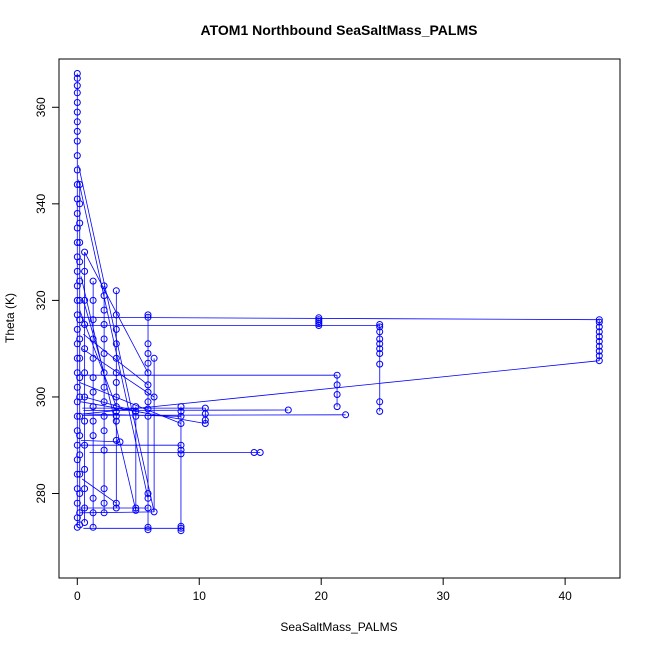 The width and height of the screenshot is (650, 650). What do you see at coordinates (77, 596) in the screenshot?
I see `x-tick-label: 0` at bounding box center [77, 596].